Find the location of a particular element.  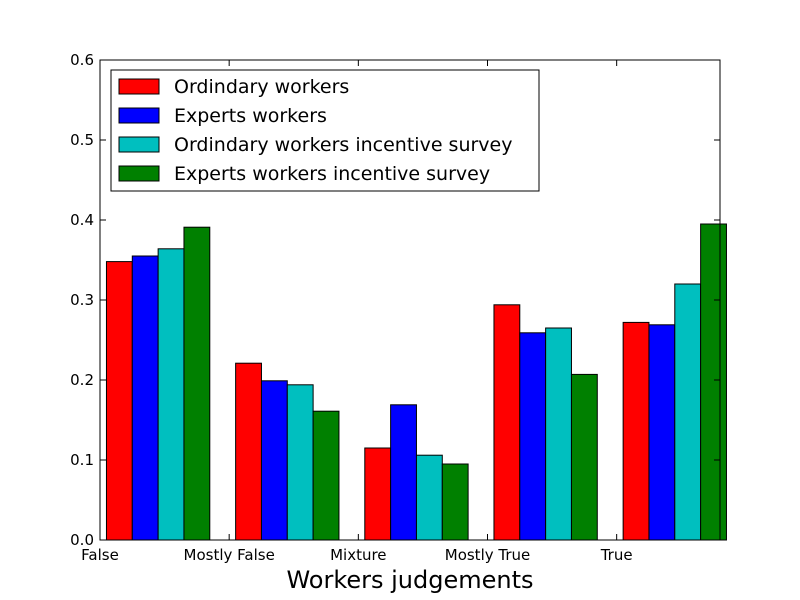

y-tick-label: 0.1 is located at coordinates (82, 460).